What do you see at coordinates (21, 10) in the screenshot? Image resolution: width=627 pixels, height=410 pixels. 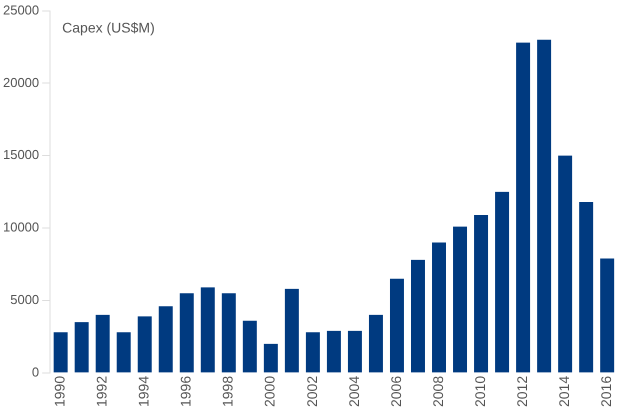 I see `y-tick-label: 25000` at bounding box center [21, 10].